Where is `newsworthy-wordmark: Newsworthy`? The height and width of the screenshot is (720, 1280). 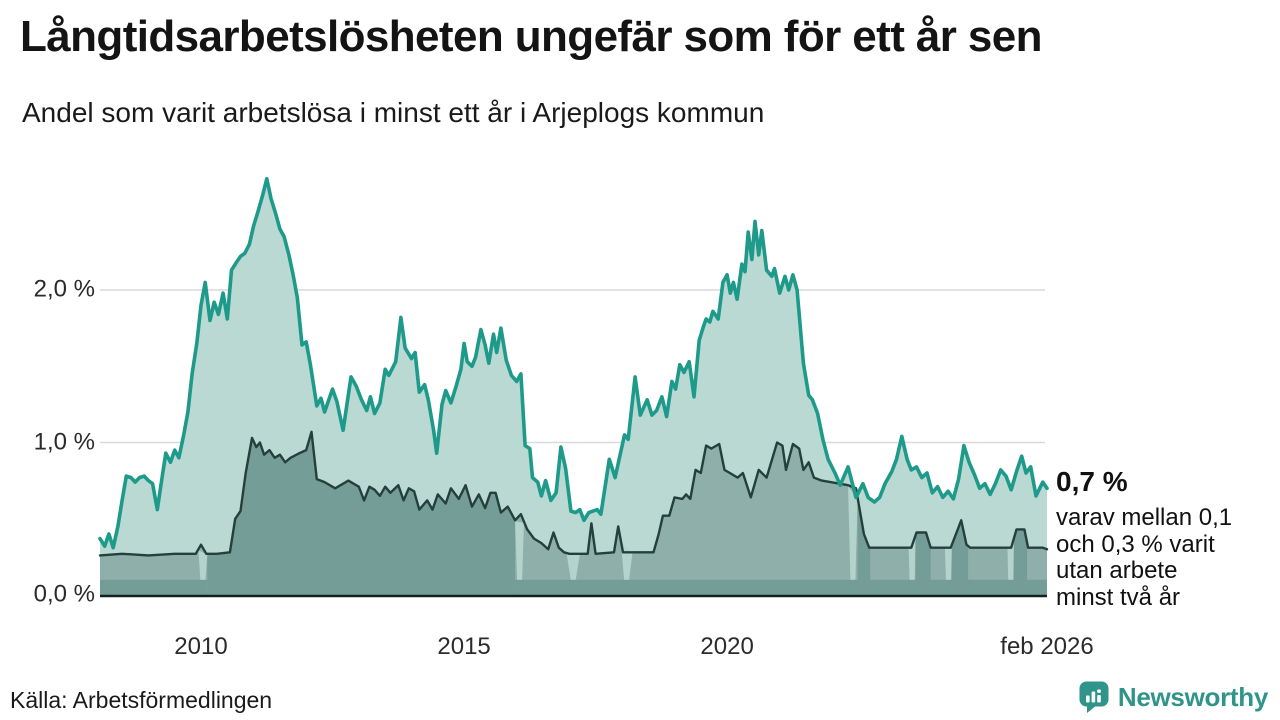
newsworthy-wordmark: Newsworthy is located at coordinates (1192, 696).